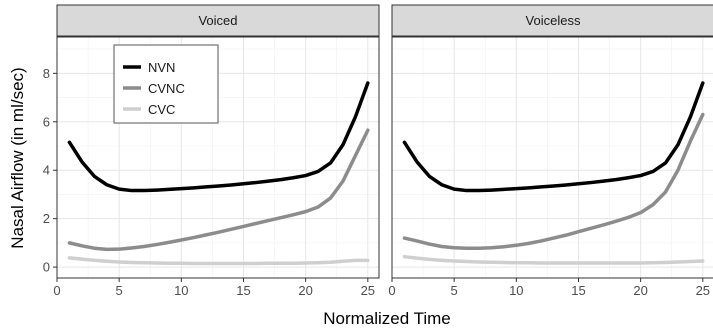 This screenshot has height=332, width=713. Describe the element at coordinates (17, 157) in the screenshot. I see `y-axis-title: Nasal Airflow (in ml/sec)` at that location.